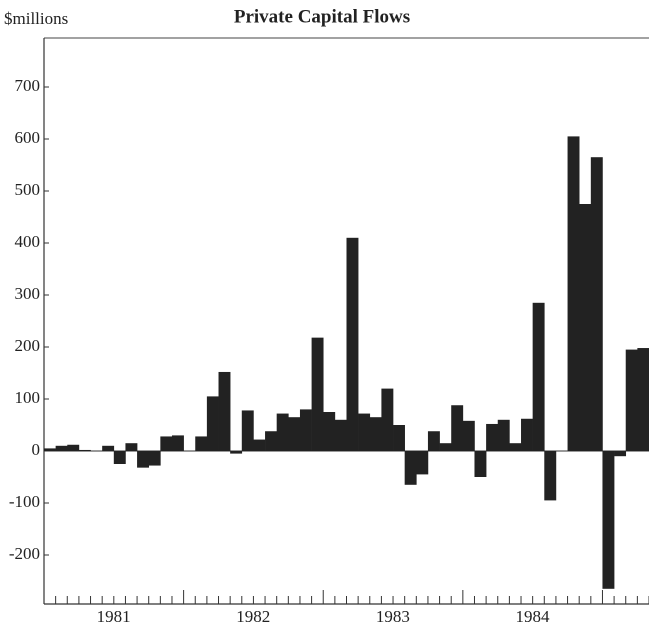 The image size is (649, 631). I want to click on y-tick-label: 400, so click(28, 241).